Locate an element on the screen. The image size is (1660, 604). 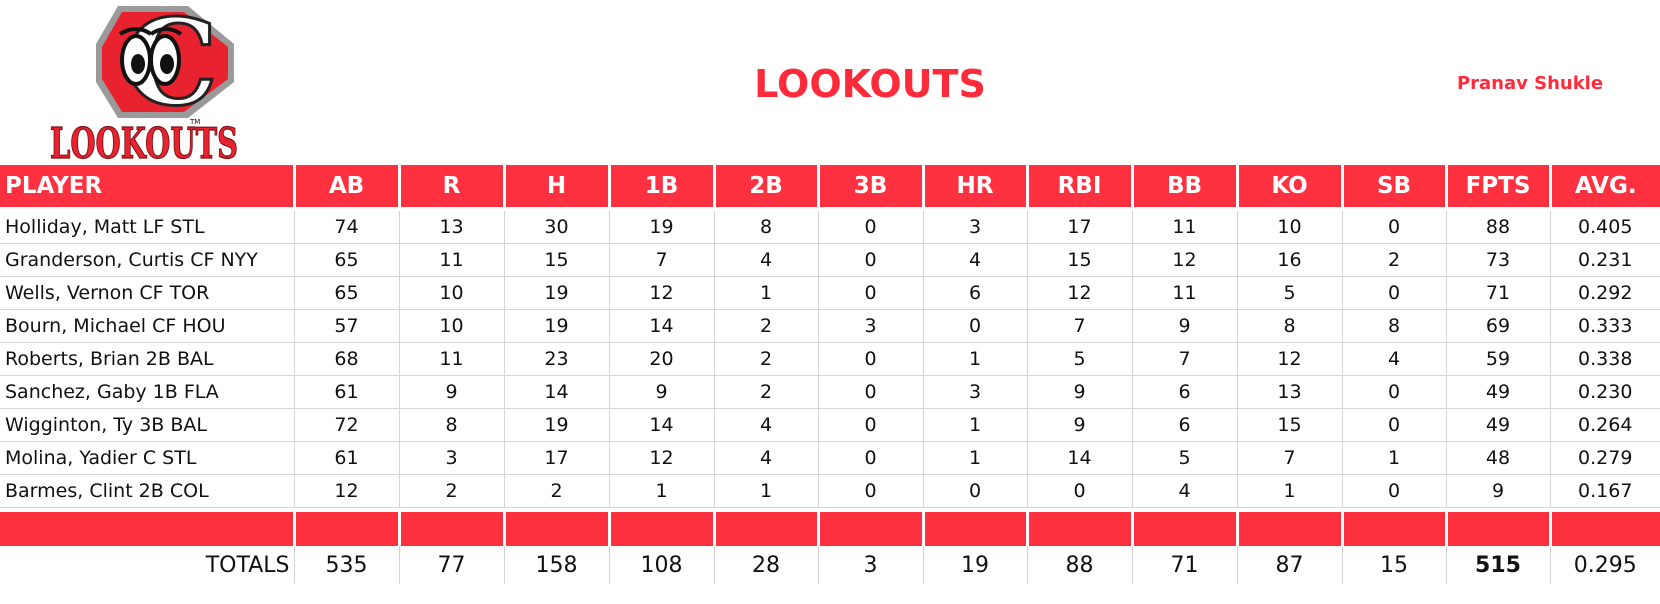
total-ab: 535 is located at coordinates (347, 565).